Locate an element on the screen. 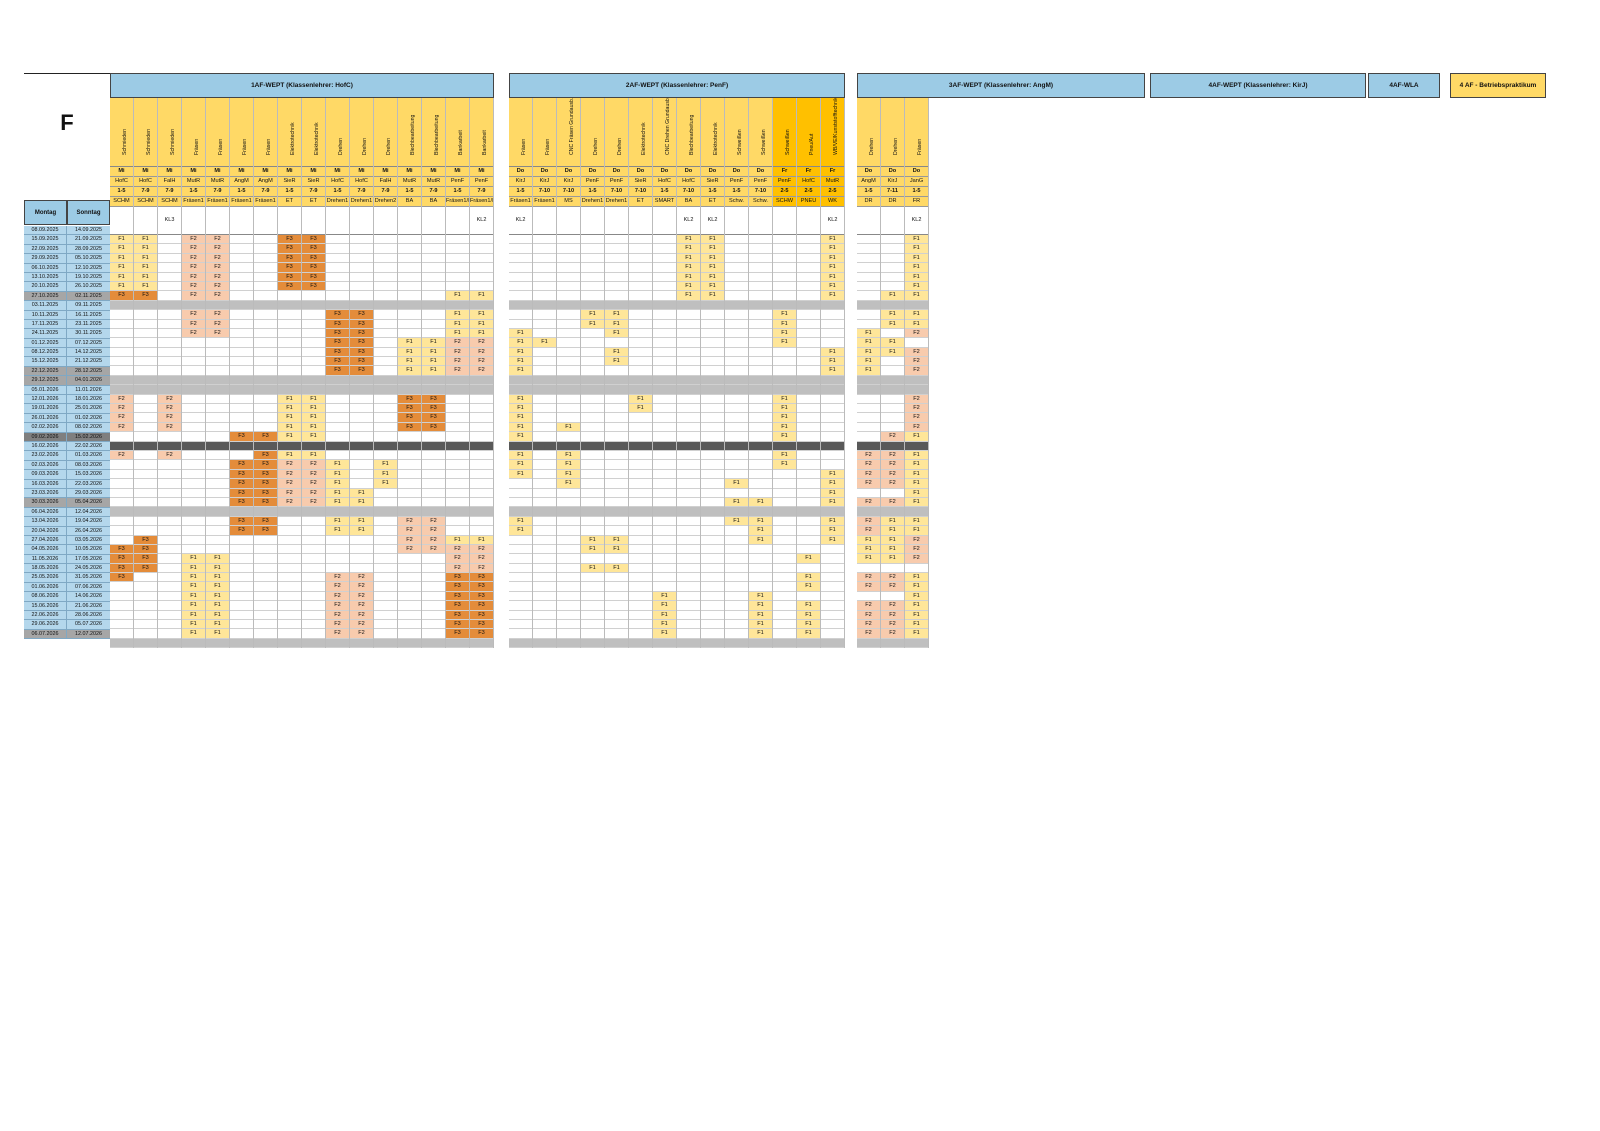  period-cell: 7-9 is located at coordinates (313, 192).